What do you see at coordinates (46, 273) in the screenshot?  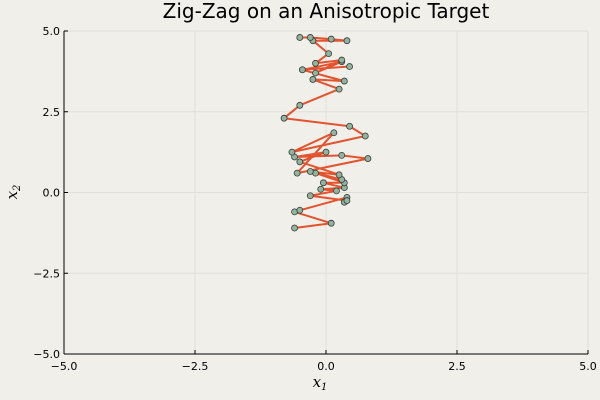 I see `y-tick-label: −2.5` at bounding box center [46, 273].